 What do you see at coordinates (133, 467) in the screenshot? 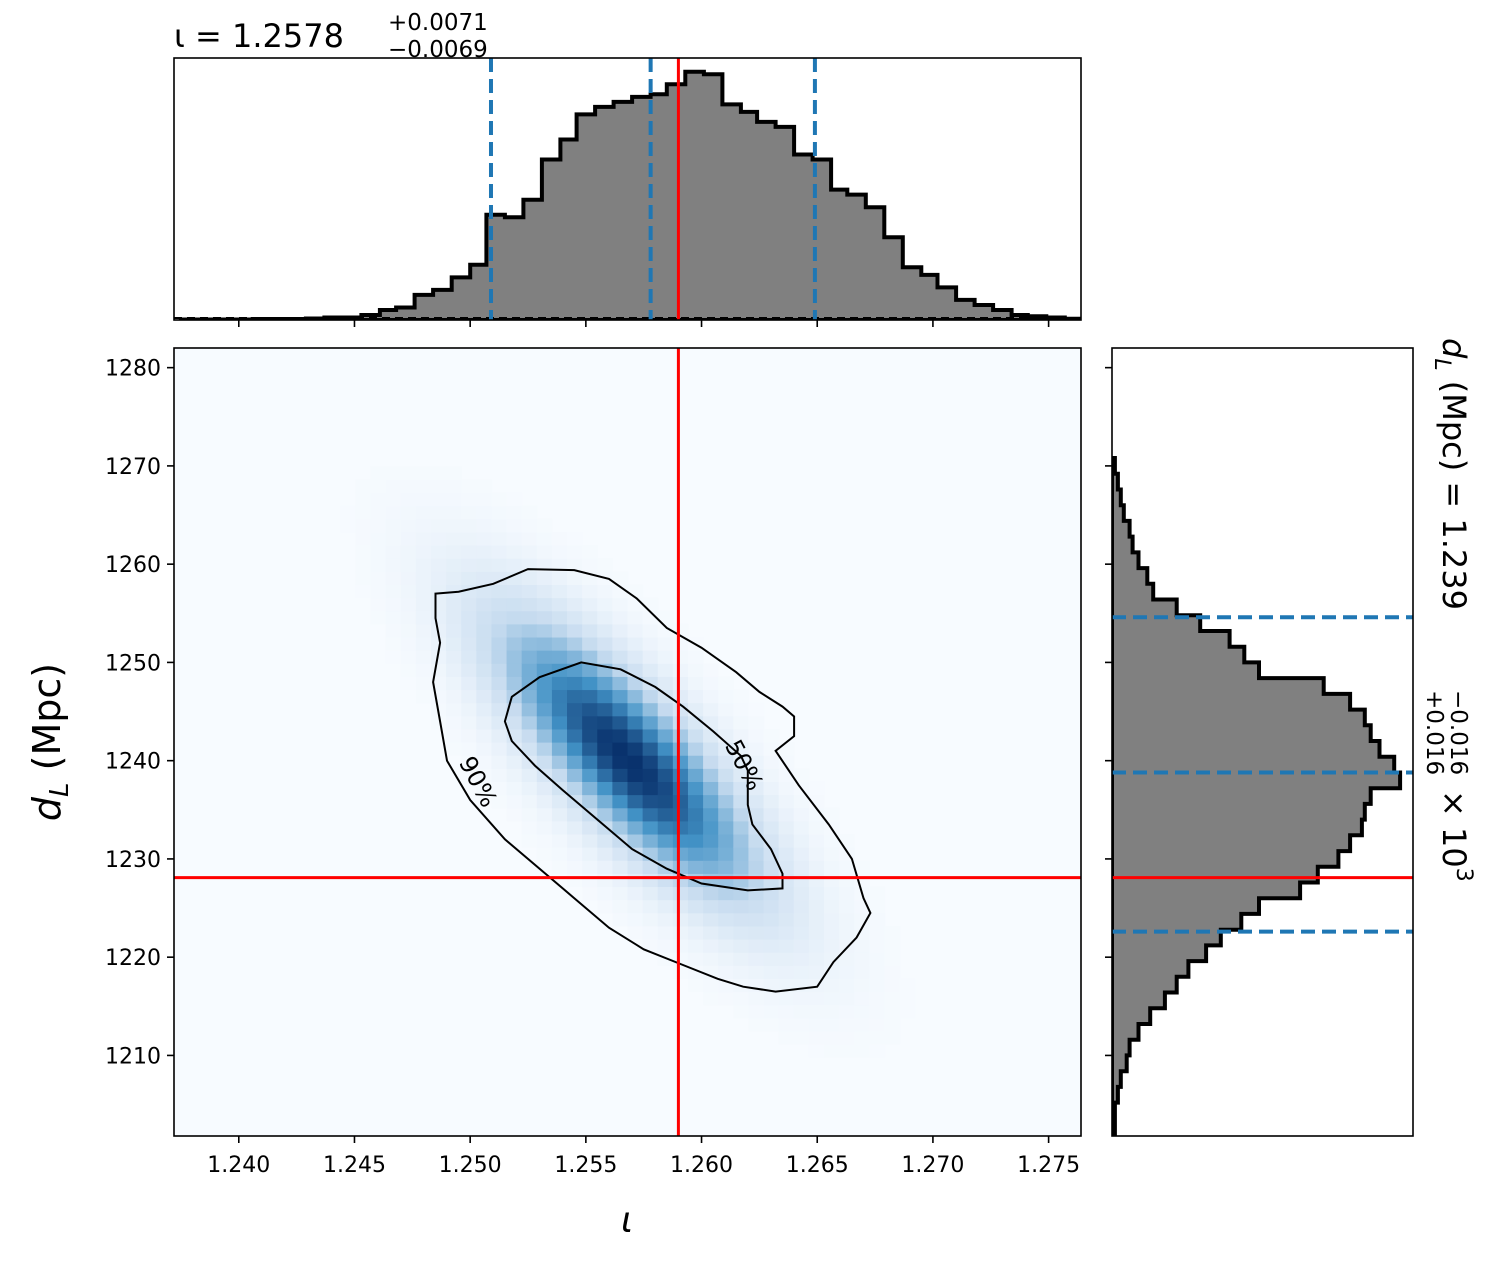
I see `y-tick-label: 1270` at bounding box center [133, 467].